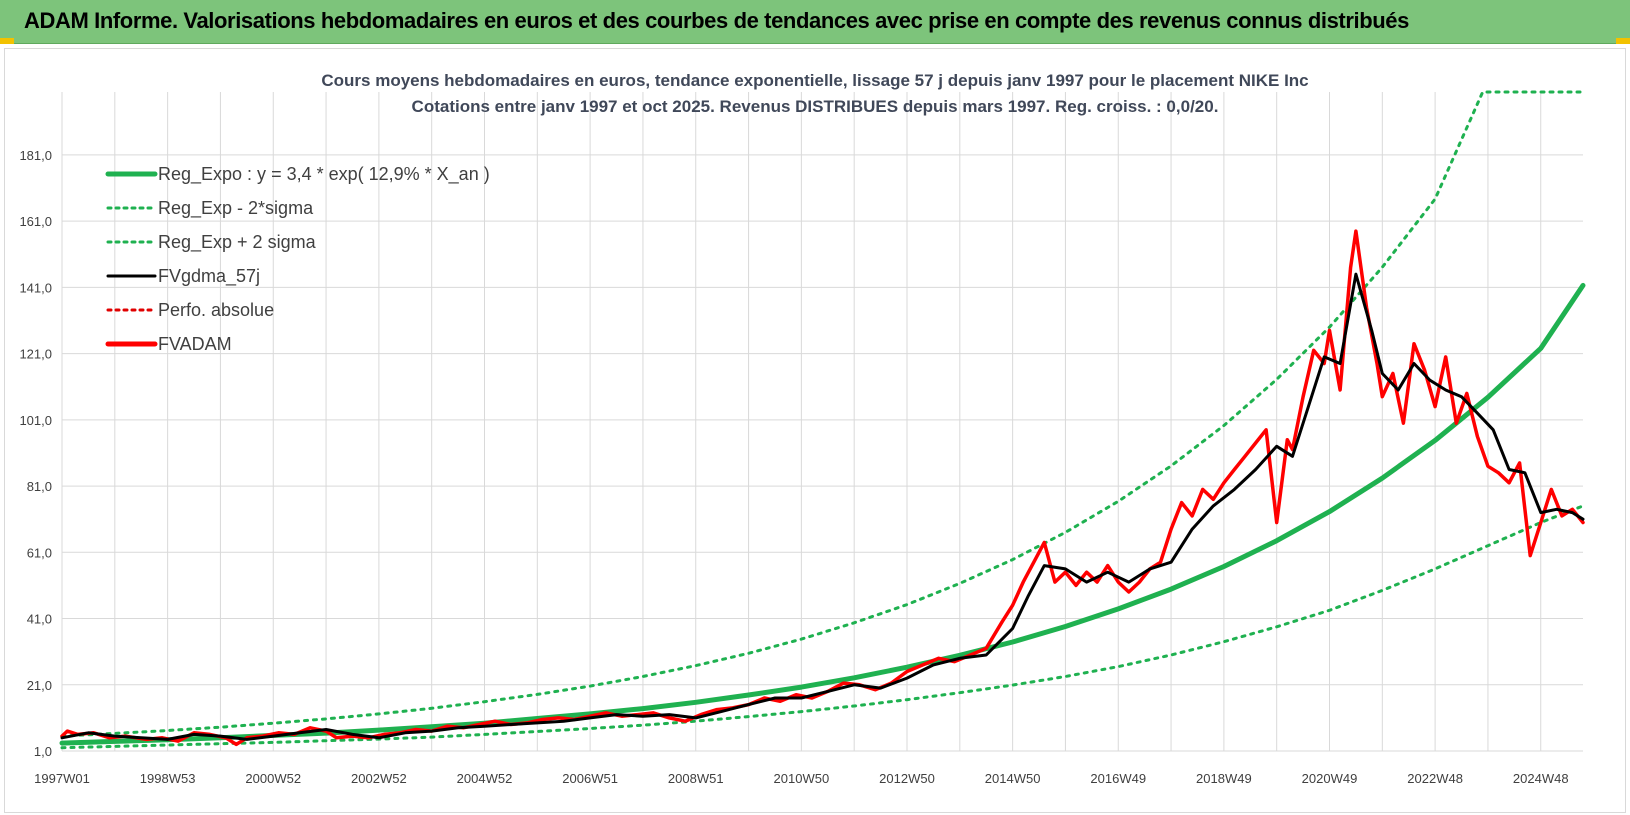 Image resolution: width=1630 pixels, height=815 pixels. Describe the element at coordinates (696, 778) in the screenshot. I see `x-tick-label: 2008W51` at that location.